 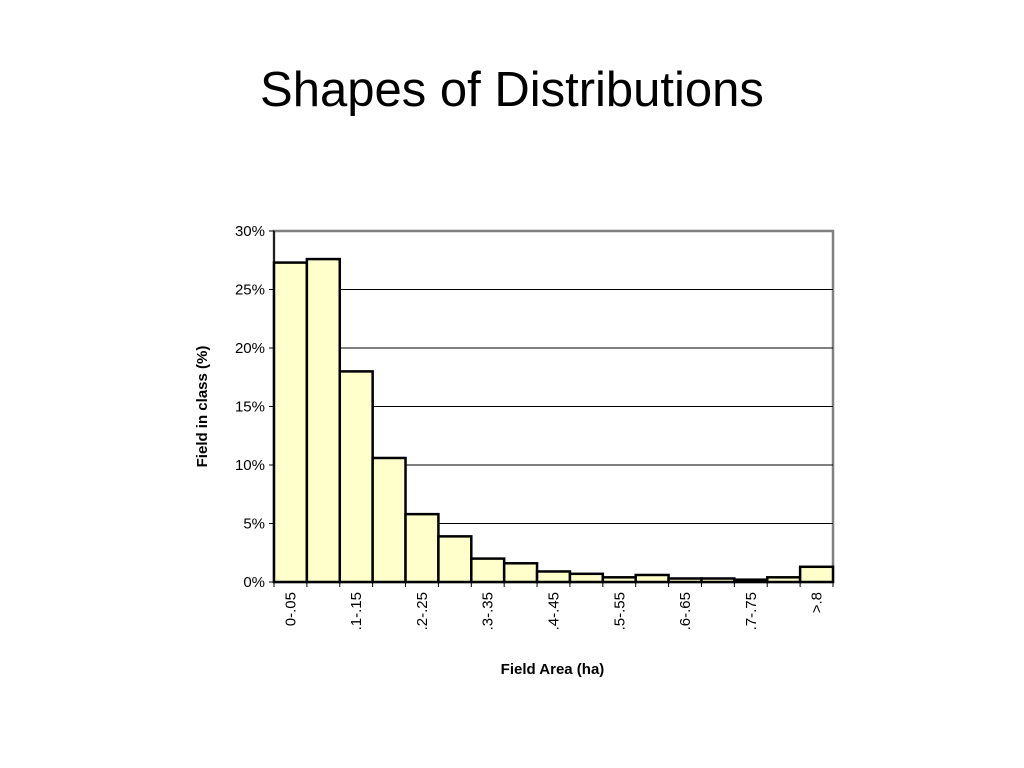 I want to click on x-tick-label: 0-.05, so click(x=290, y=609).